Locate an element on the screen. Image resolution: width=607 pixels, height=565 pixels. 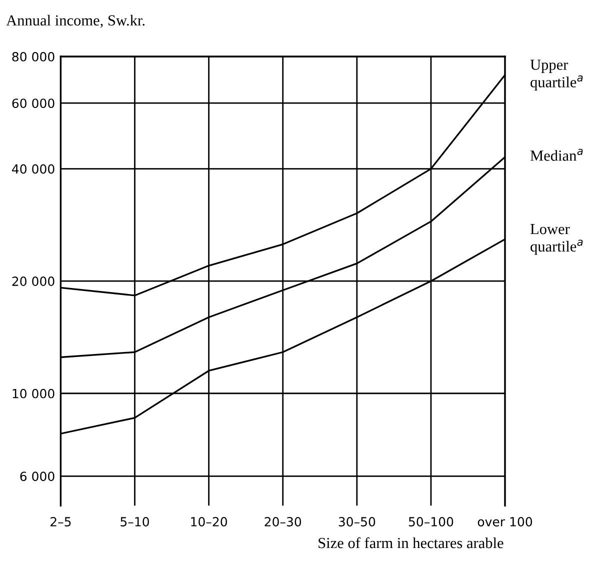
y-tick-label: 60 000 is located at coordinates (33, 103).